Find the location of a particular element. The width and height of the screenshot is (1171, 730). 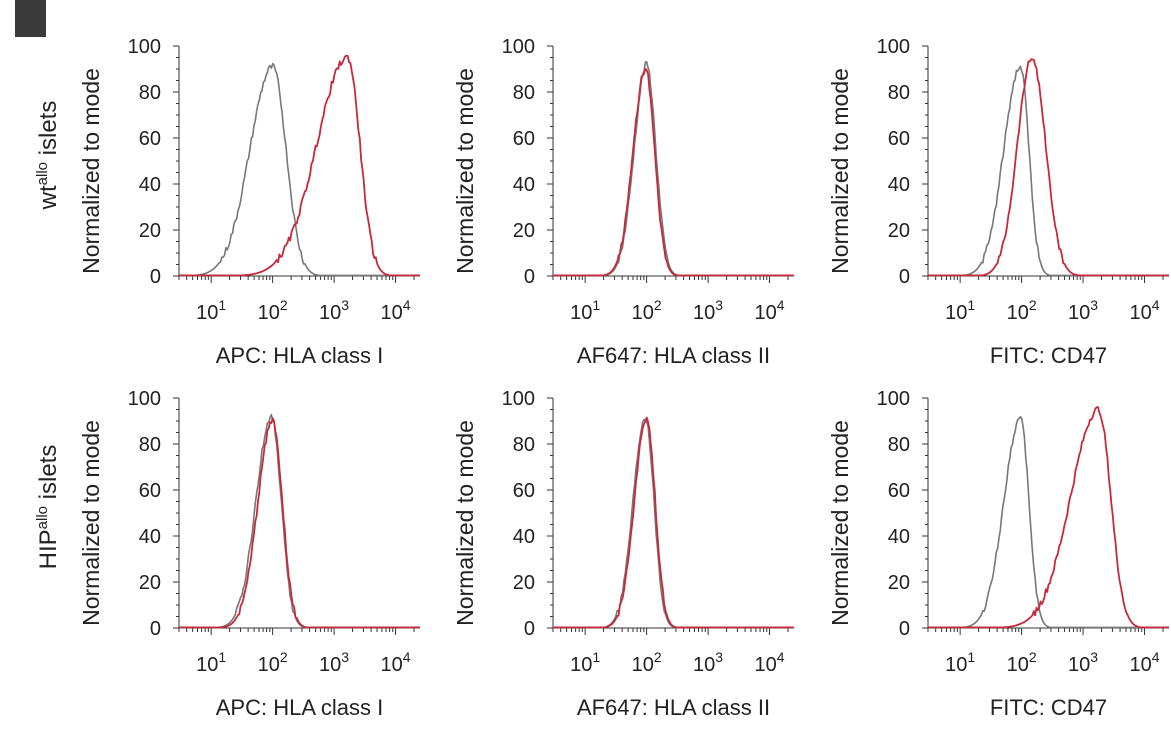

row-label-hip: HIPallo islets is located at coordinates (48, 507).